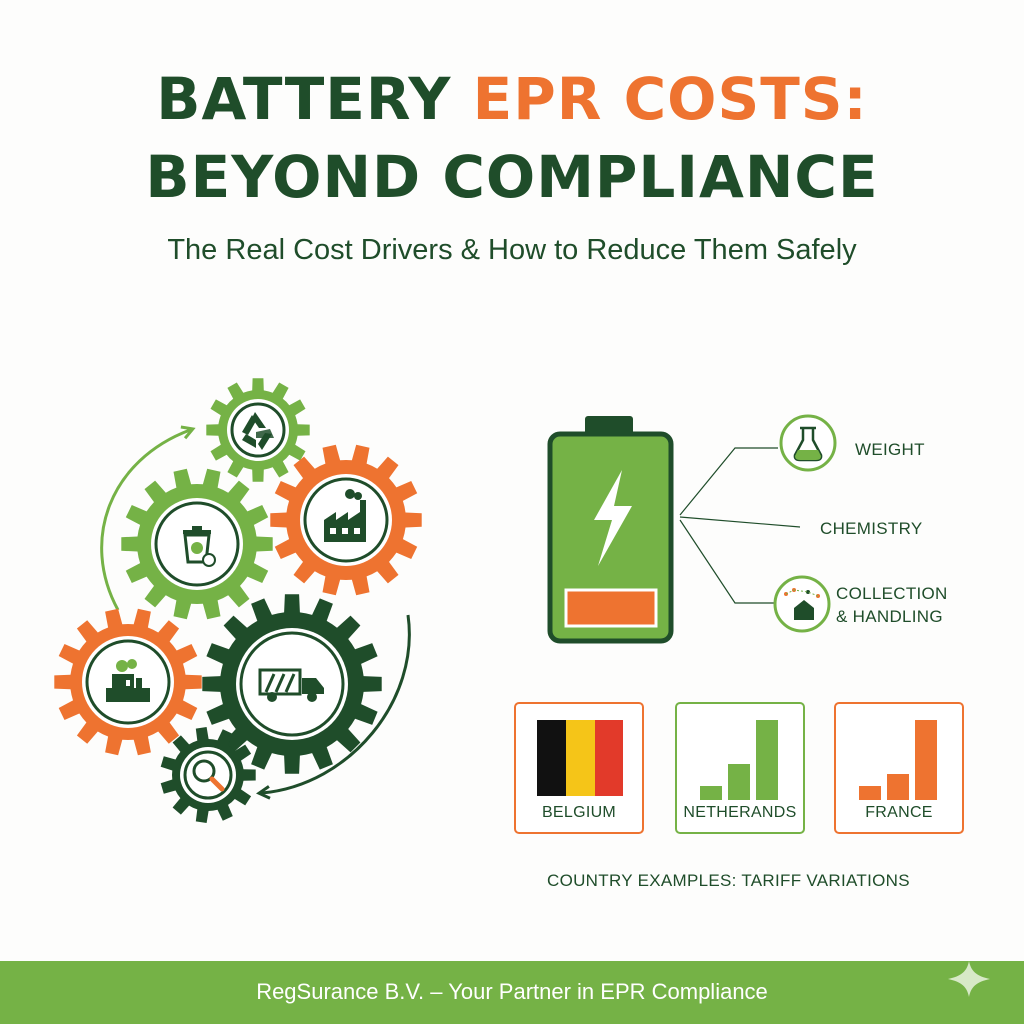 Image resolution: width=1024 pixels, height=1024 pixels. Describe the element at coordinates (314, 99) in the screenshot. I see `title-battery-word: BATTERY` at that location.